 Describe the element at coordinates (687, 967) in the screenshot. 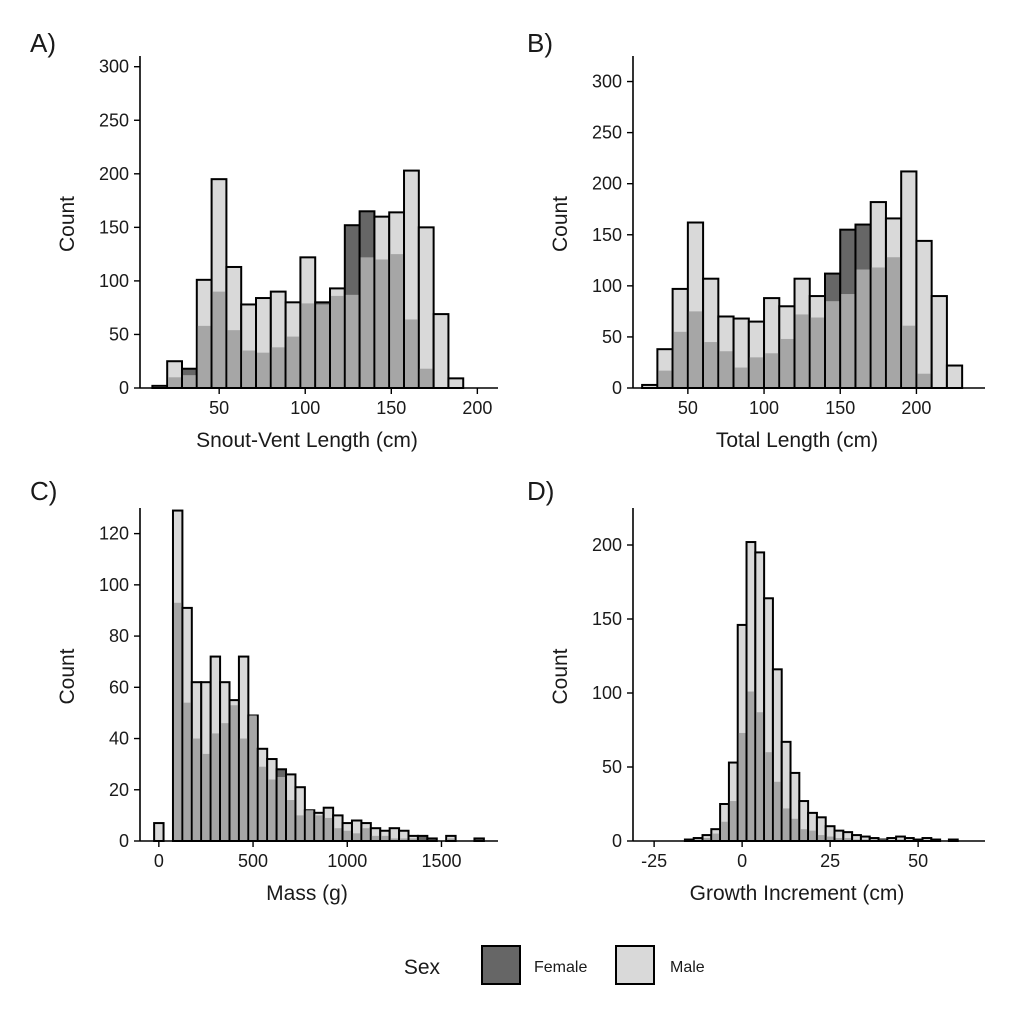

I see `legend-label-male: Male` at that location.